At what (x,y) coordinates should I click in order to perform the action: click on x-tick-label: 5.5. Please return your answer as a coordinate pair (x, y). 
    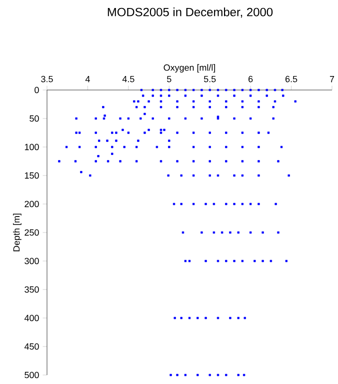
    Looking at the image, I should click on (210, 79).